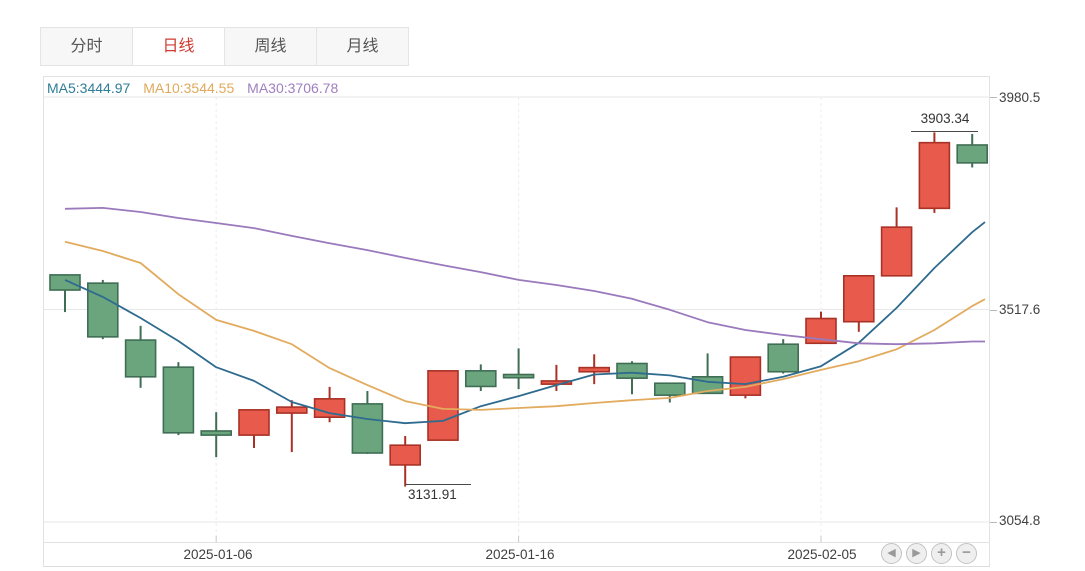 Image resolution: width=1085 pixels, height=571 pixels. Describe the element at coordinates (1020, 309) in the screenshot. I see `y-axis-label-middle: 3517.6` at that location.